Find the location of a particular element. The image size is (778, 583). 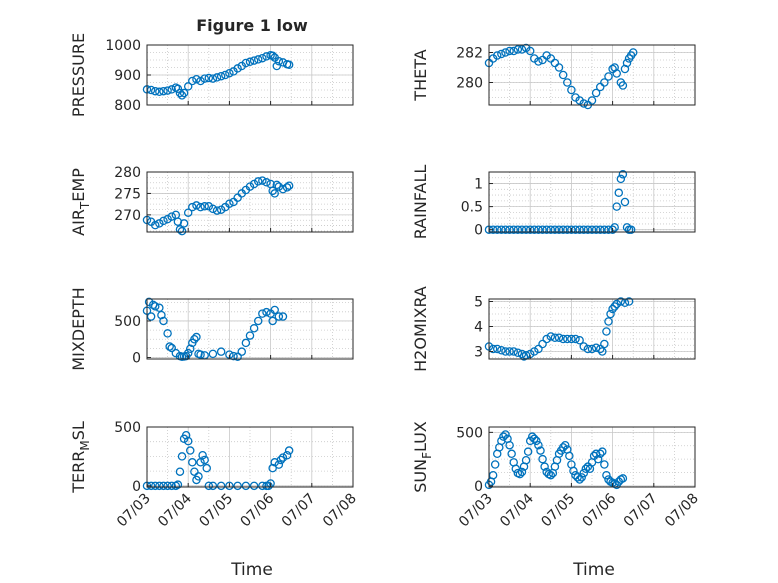

subplot-3: 270 275 280 AIRTEMP is located at coordinates (211, 200).